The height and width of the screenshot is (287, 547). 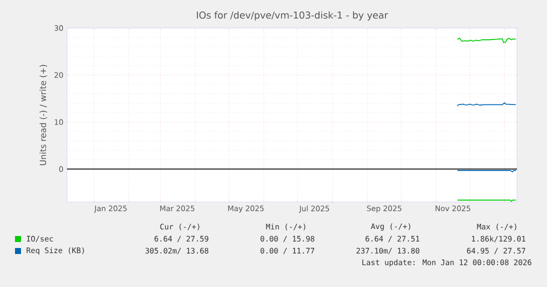 I want to click on y-axis-title: Units read (-) / write (+), so click(x=44, y=115).